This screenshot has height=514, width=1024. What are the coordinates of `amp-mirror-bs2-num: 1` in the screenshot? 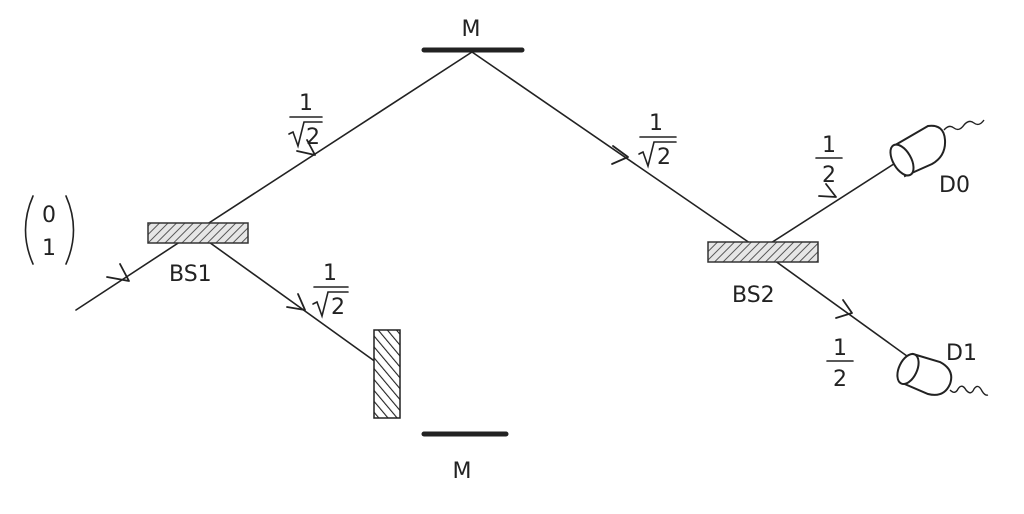 It's located at (656, 123).